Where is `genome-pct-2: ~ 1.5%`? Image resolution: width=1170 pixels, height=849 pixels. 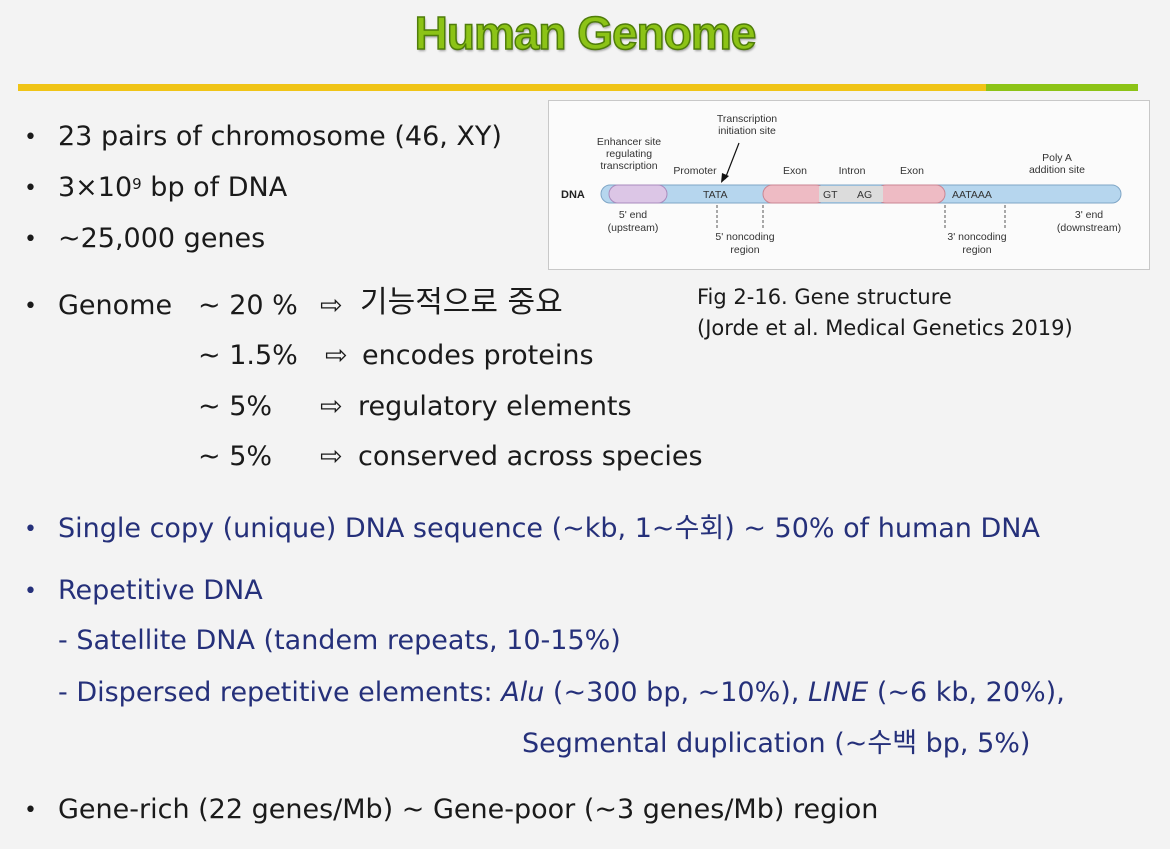
genome-pct-2: ~ 1.5% is located at coordinates (248, 355).